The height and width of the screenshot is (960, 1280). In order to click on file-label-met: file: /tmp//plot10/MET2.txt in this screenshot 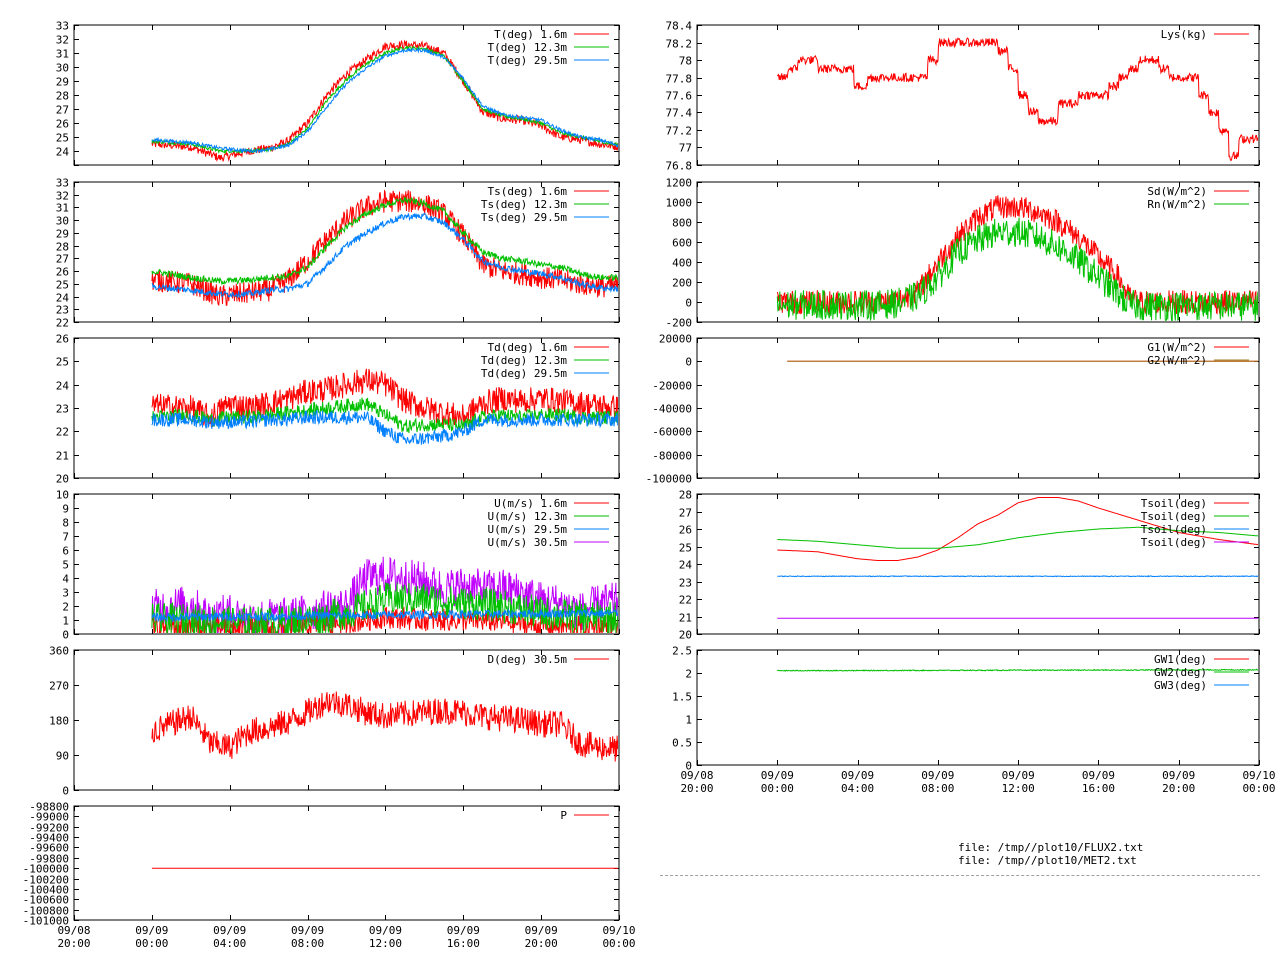, I will do `click(1047, 860)`.